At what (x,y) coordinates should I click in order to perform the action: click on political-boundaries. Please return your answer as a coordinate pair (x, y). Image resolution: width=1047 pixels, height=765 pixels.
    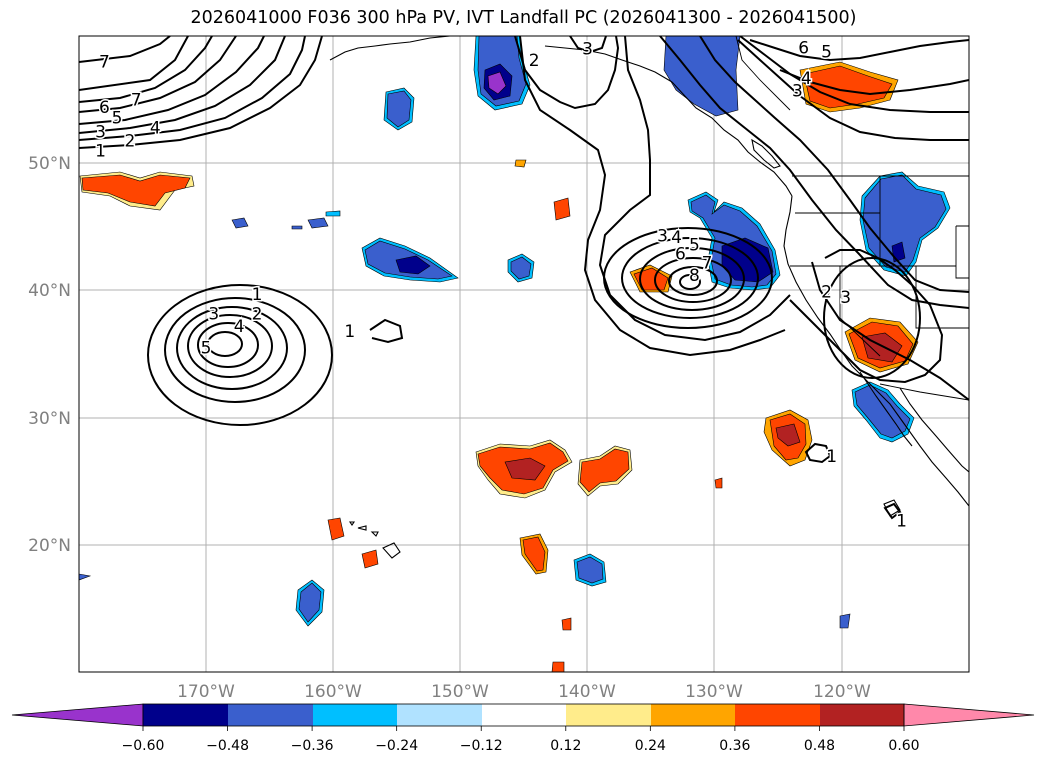
    Looking at the image, I should click on (852, 218).